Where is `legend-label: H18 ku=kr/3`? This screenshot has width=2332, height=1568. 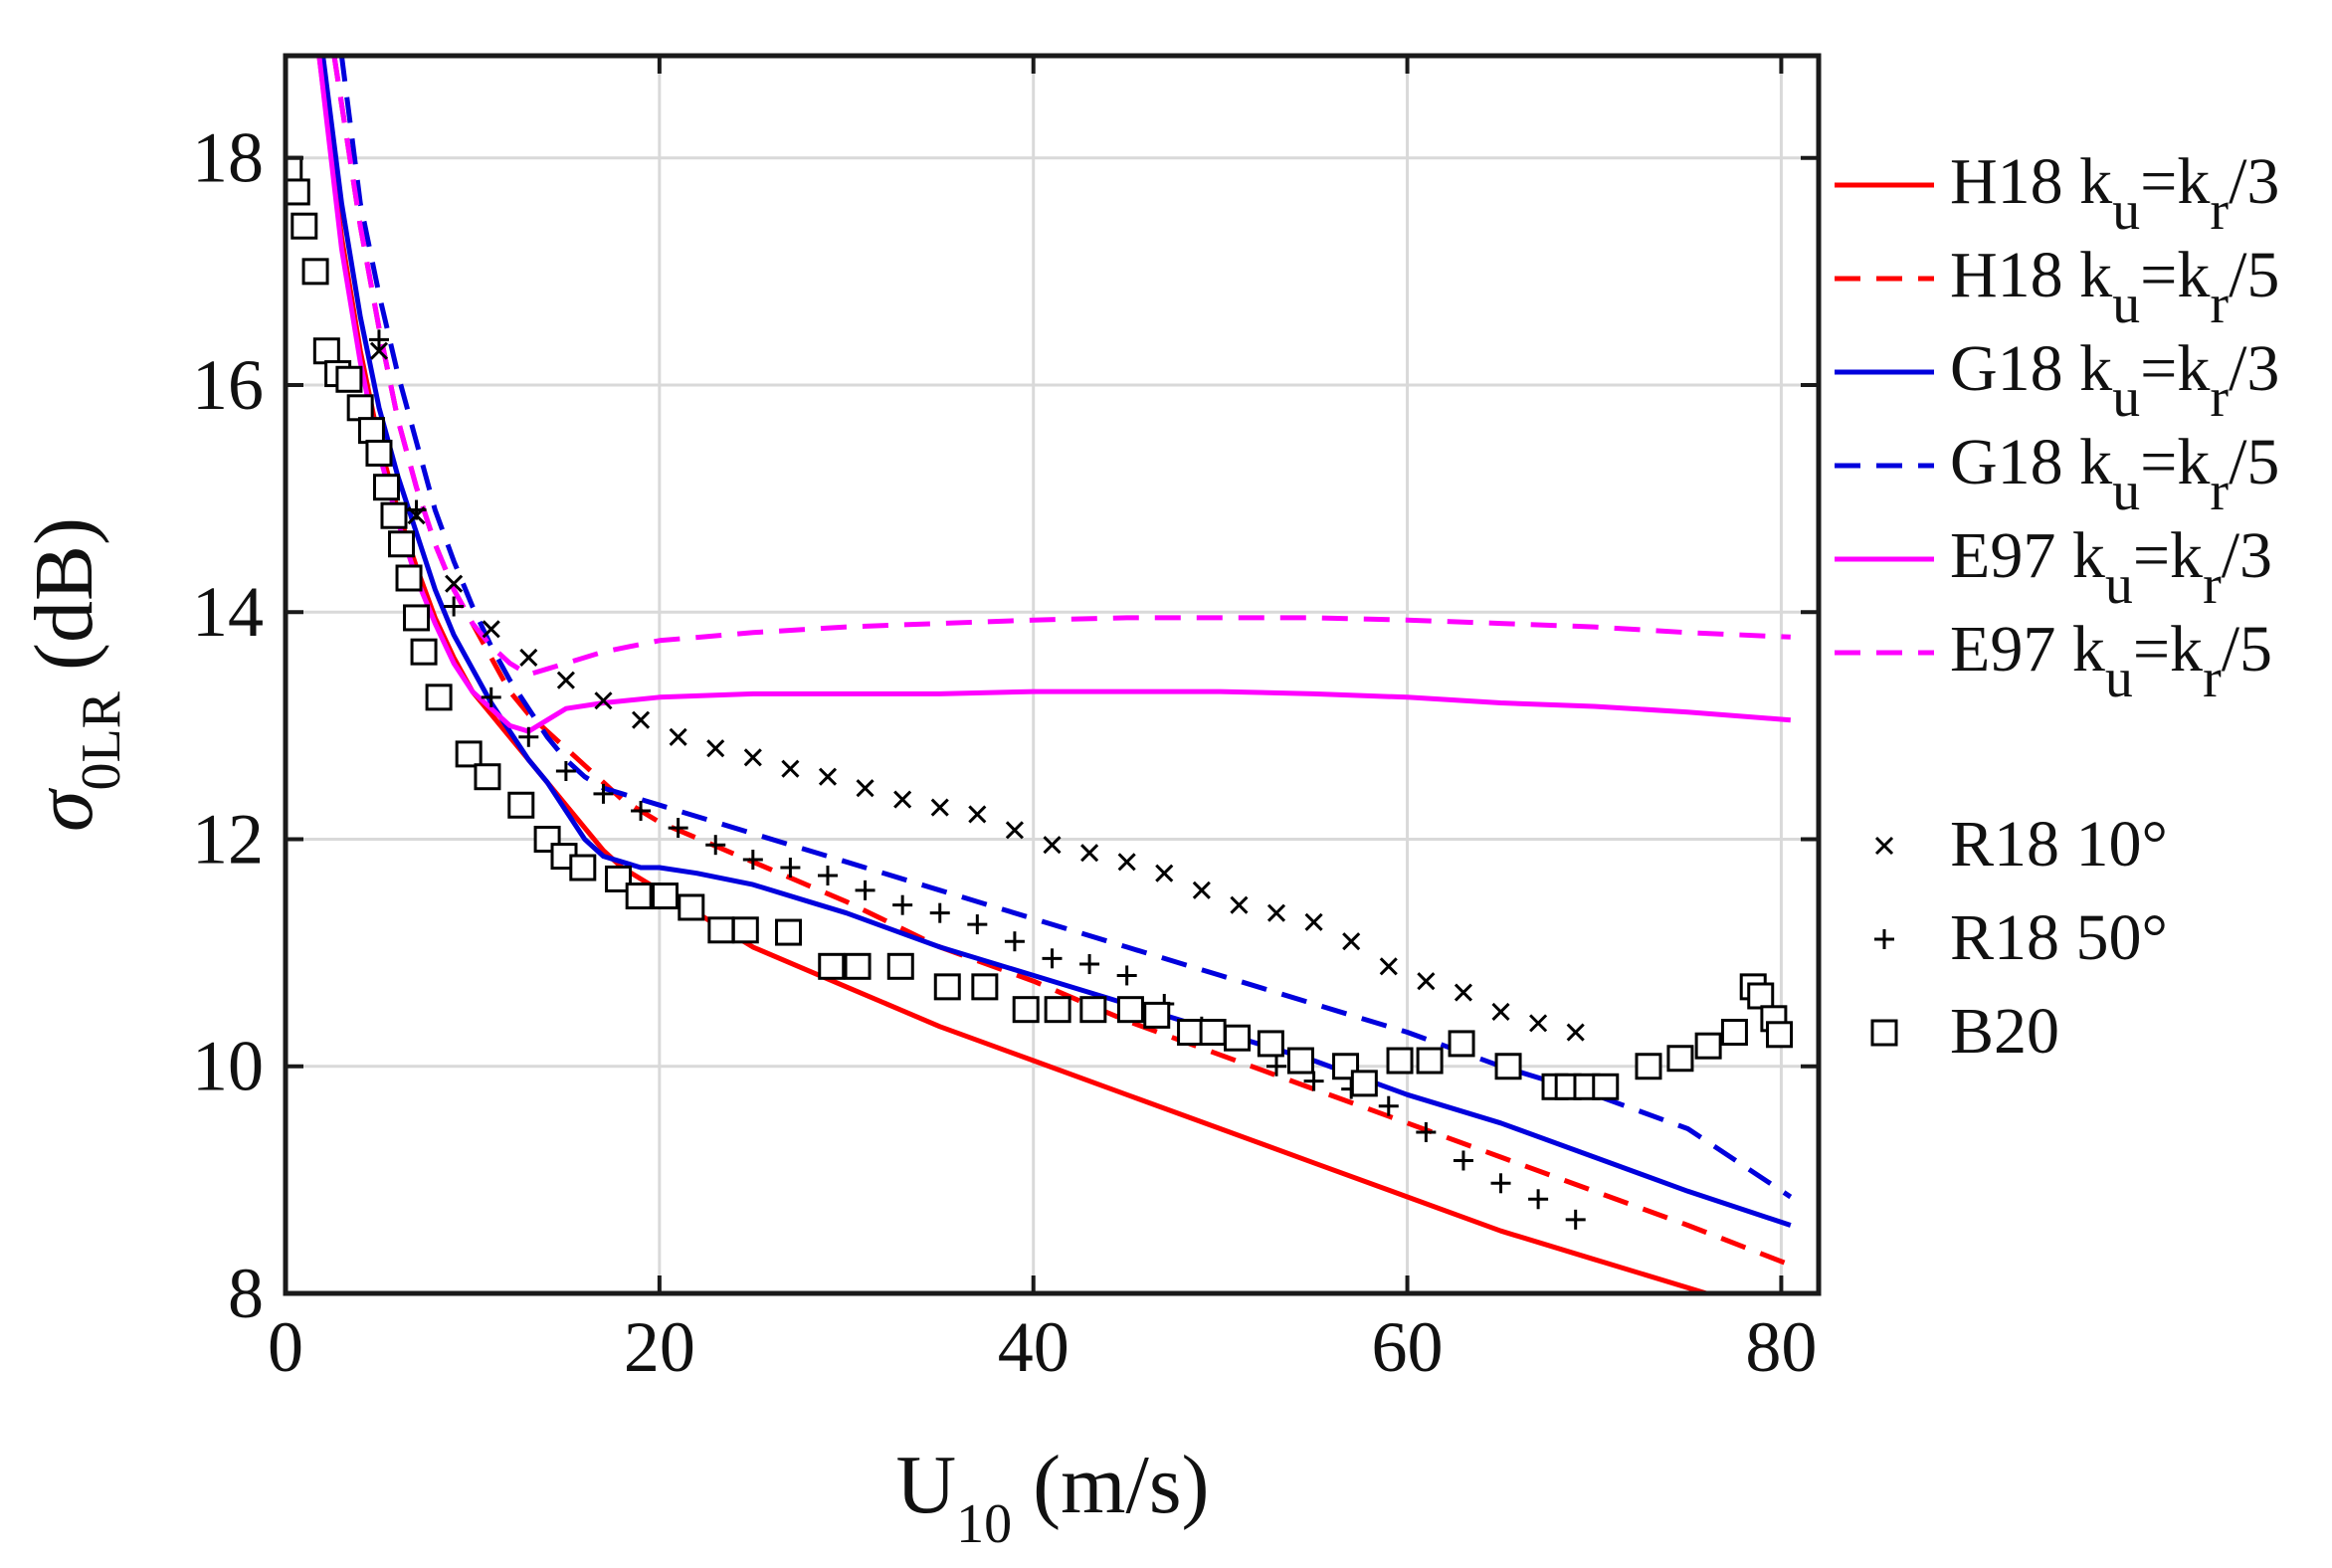
legend-label: H18 ku=kr/3 is located at coordinates (2114, 193).